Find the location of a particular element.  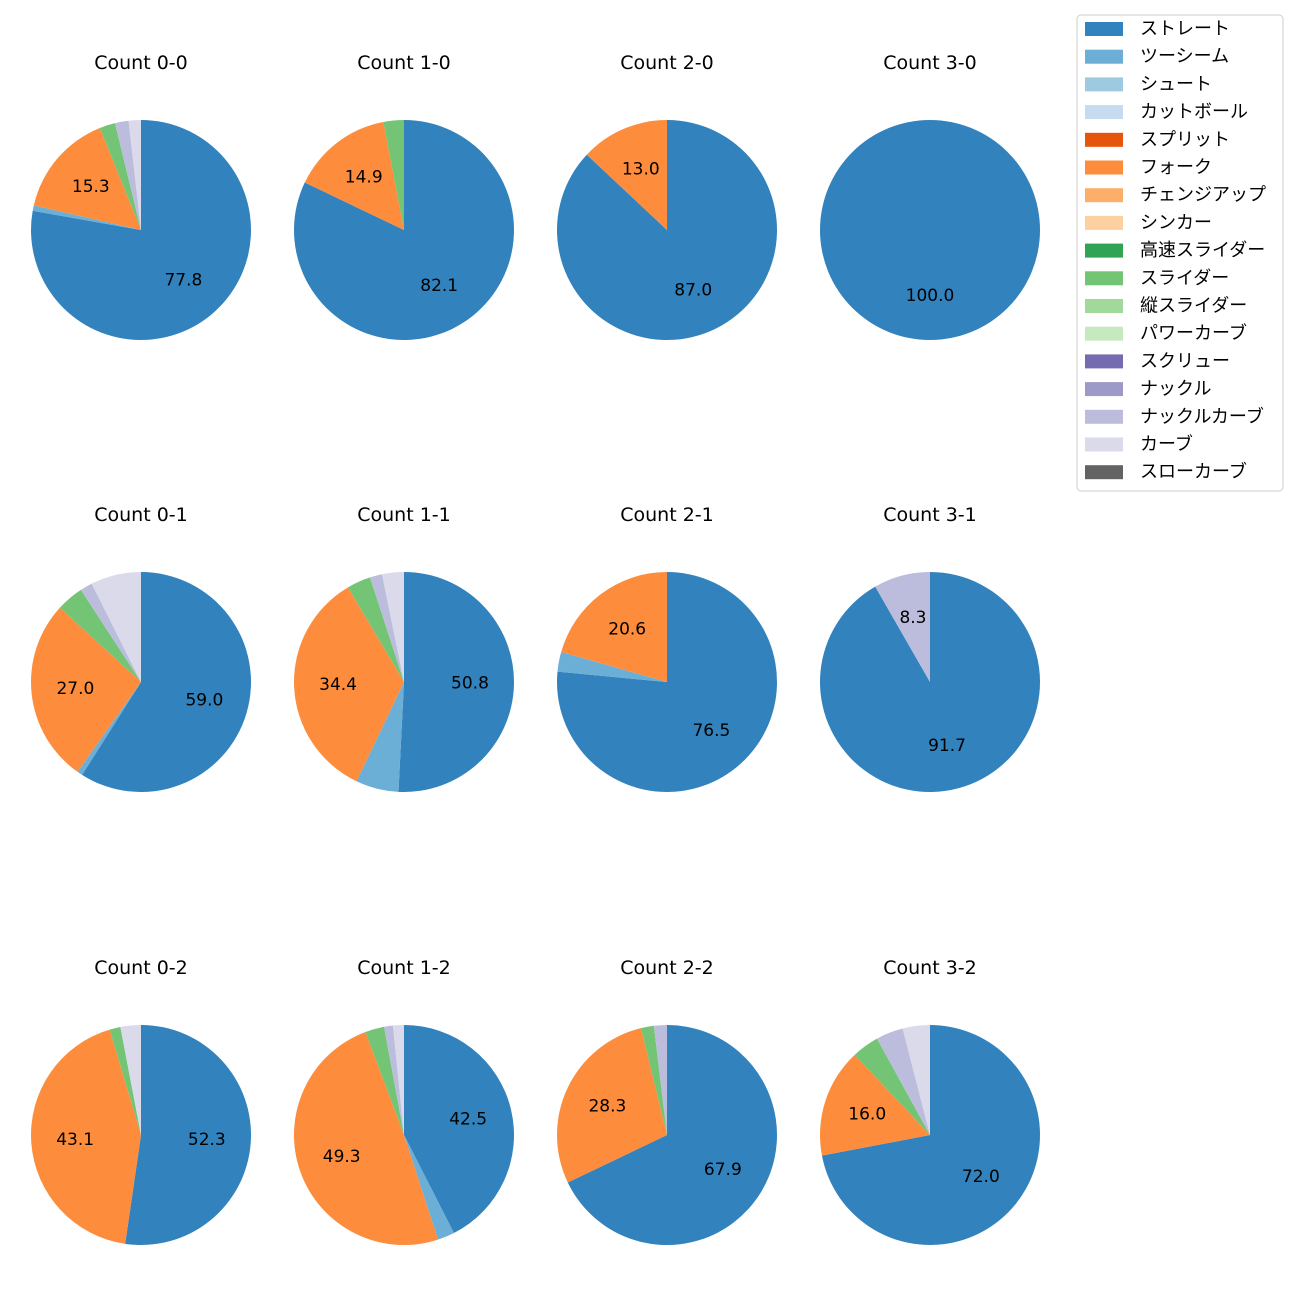

slice-value-label: 28.3 is located at coordinates (607, 1107).